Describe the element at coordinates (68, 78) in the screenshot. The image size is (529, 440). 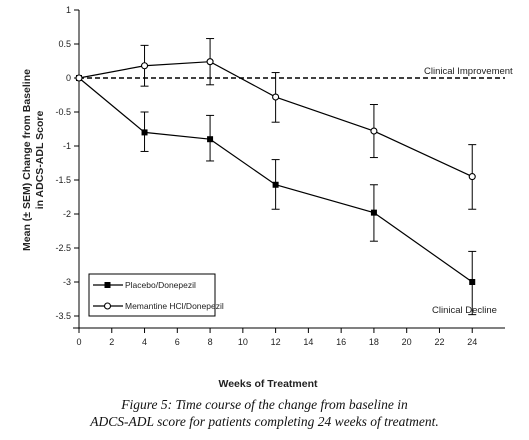
I see `y-tick-label: 0` at that location.